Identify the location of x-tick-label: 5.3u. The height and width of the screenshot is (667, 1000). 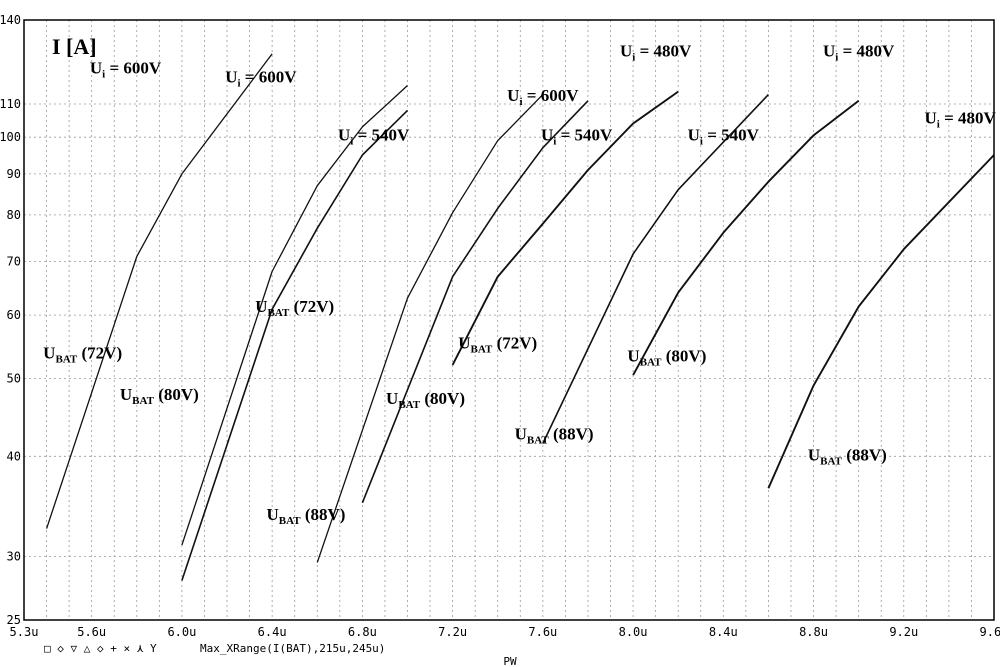
(24, 632).